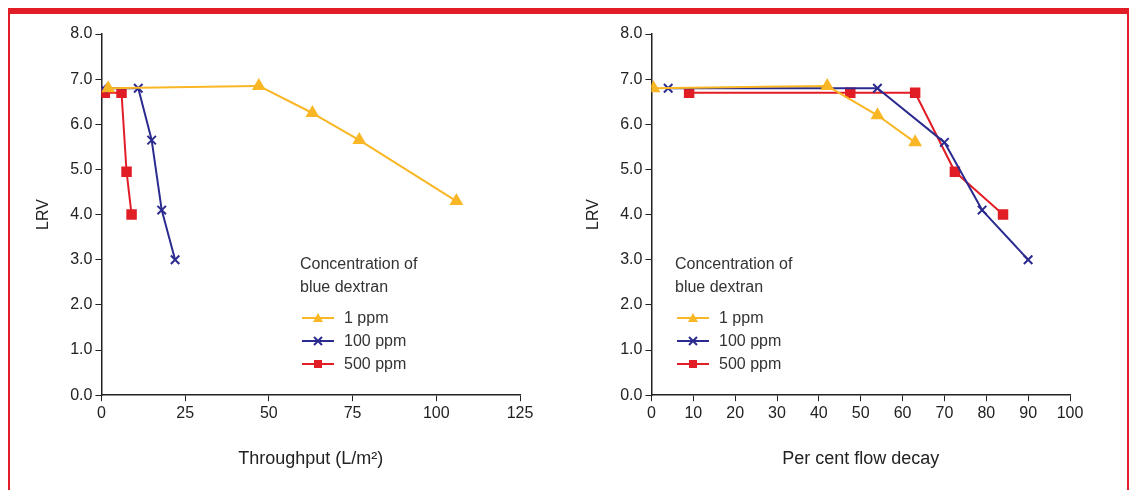 The width and height of the screenshot is (1137, 500). Describe the element at coordinates (818, 413) in the screenshot. I see `x-tick-label: 40` at that location.